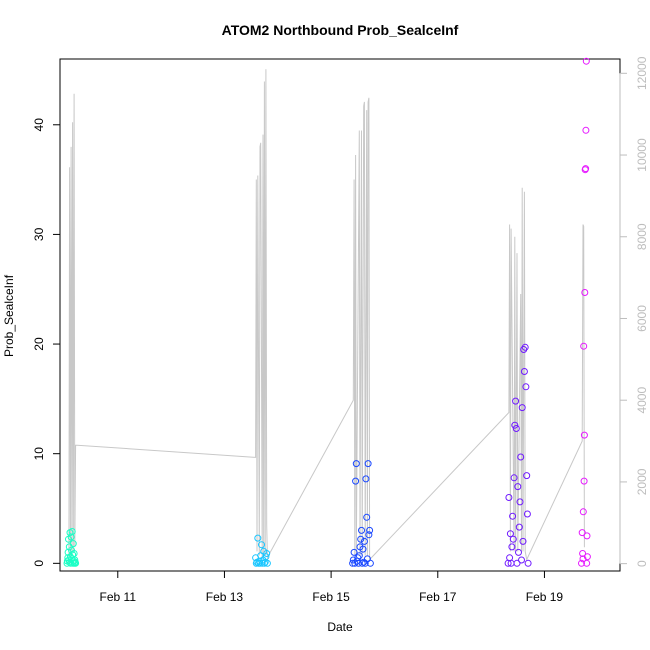 The height and width of the screenshot is (650, 650). Describe the element at coordinates (39, 234) in the screenshot. I see `y-left-tick-label: 30` at that location.